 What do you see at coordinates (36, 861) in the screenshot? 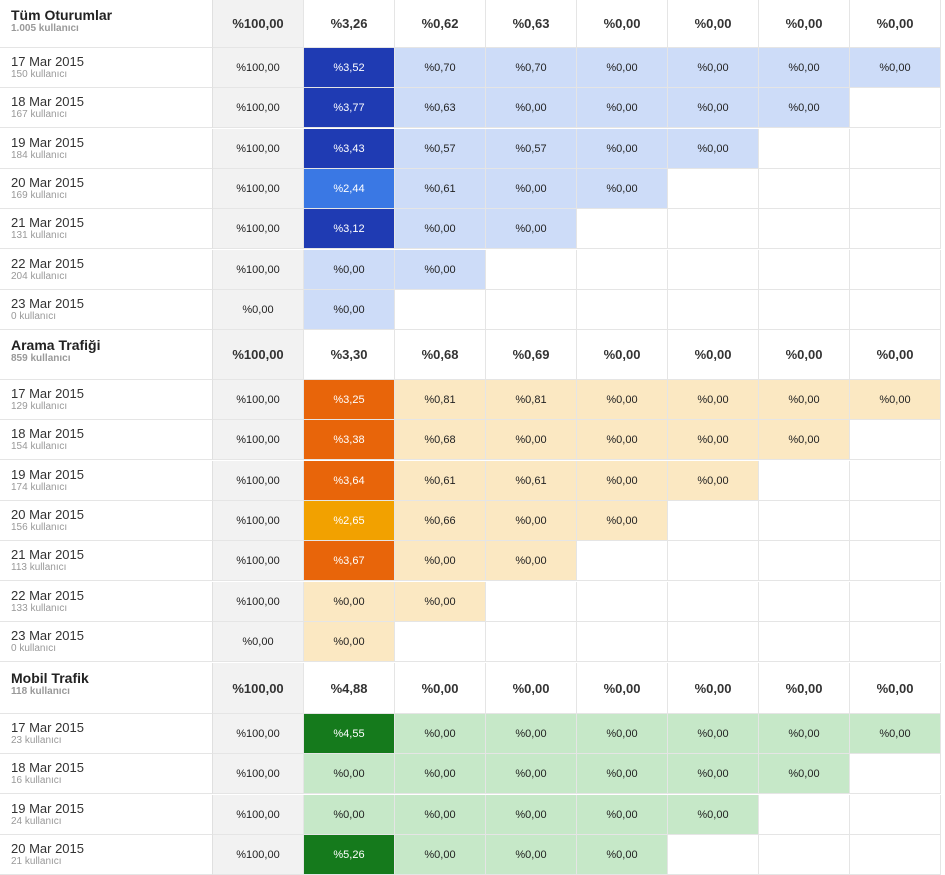
I see `cohort-user-count: 21 kullanıcı` at bounding box center [36, 861].